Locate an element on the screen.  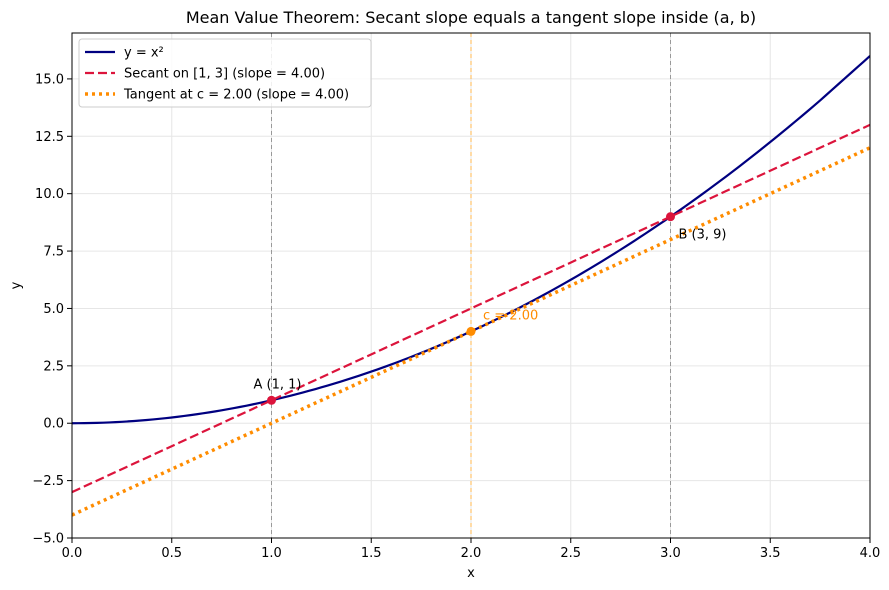
x-tick-label: 0.5 is located at coordinates (171, 553).